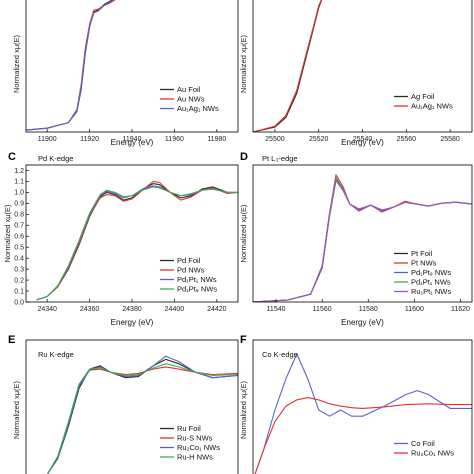  Describe the element at coordinates (244, 157) in the screenshot. I see `panel-letter: D` at that location.